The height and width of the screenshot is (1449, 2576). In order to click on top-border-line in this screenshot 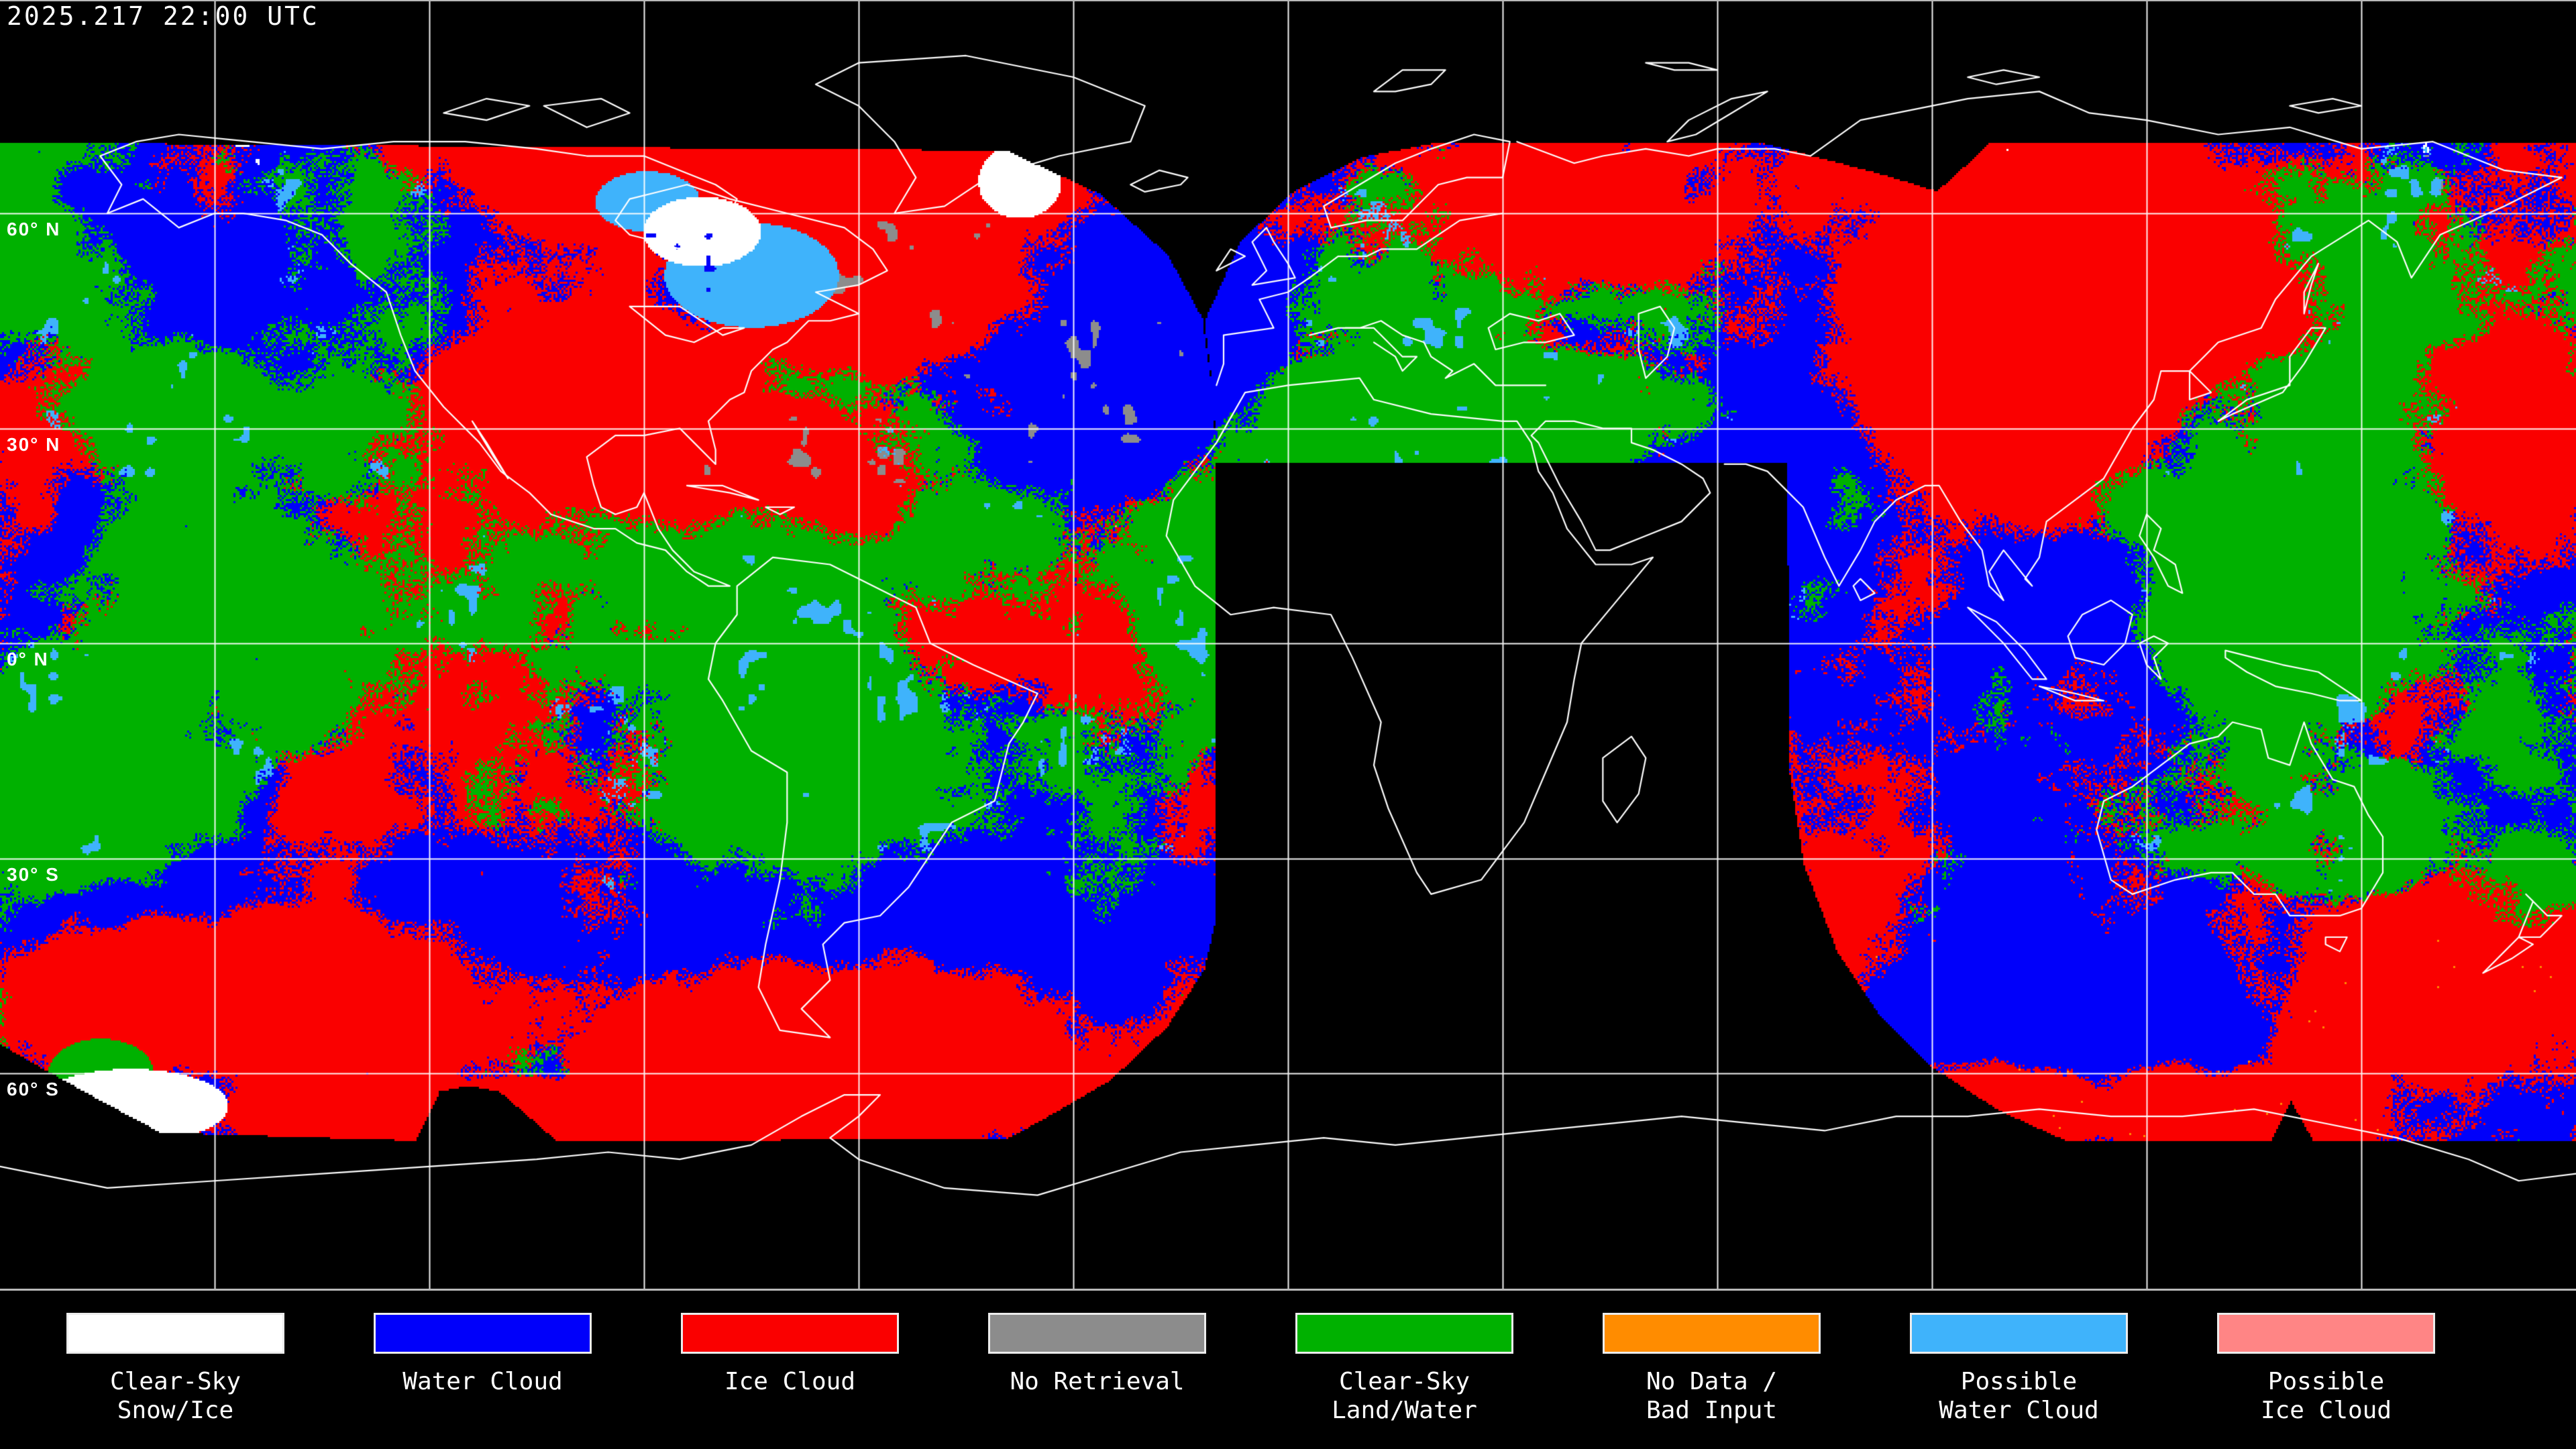, I will do `click(1288, 0)`.